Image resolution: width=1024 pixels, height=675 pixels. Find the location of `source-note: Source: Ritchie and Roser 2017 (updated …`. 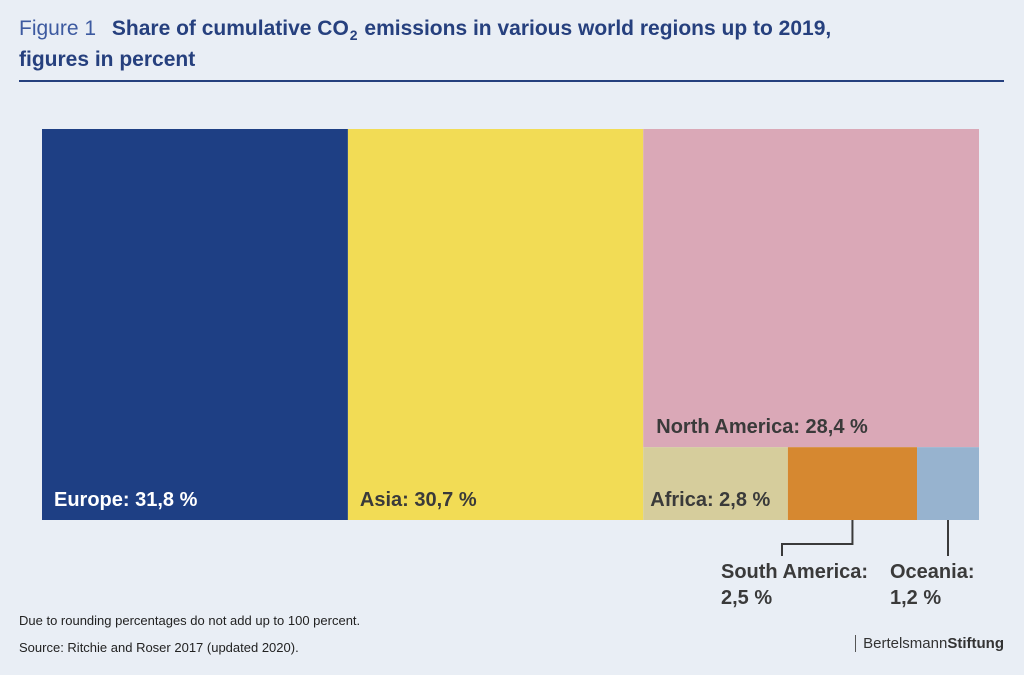

source-note: Source: Ritchie and Roser 2017 (updated … is located at coordinates (159, 647).